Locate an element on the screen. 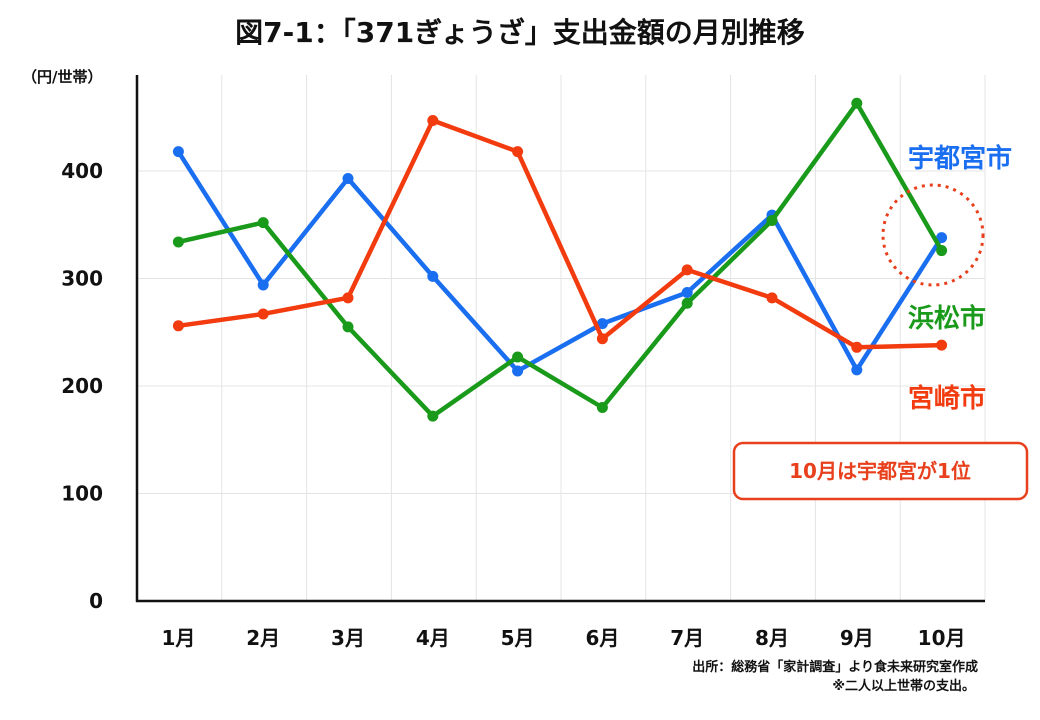 The height and width of the screenshot is (720, 1040). callout-box is located at coordinates (880, 471).